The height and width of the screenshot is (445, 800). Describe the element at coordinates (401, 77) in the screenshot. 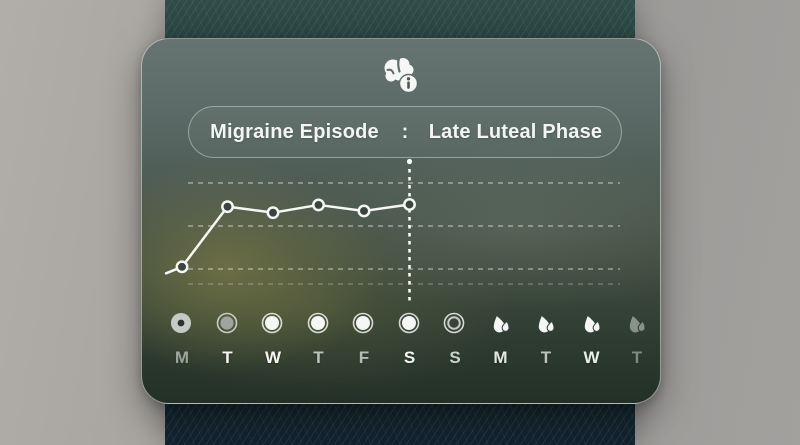

I see `brain-info-icon` at that location.